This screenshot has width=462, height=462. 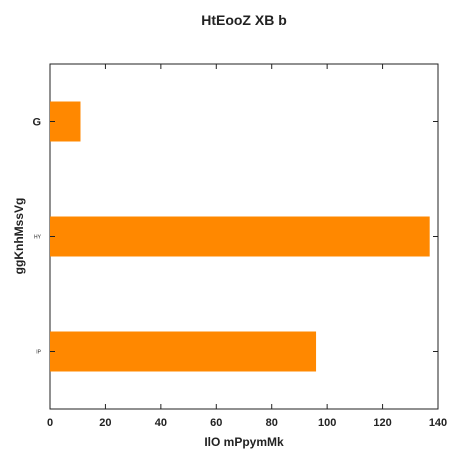 I want to click on x-tick-label-140: 140, so click(x=438, y=423).